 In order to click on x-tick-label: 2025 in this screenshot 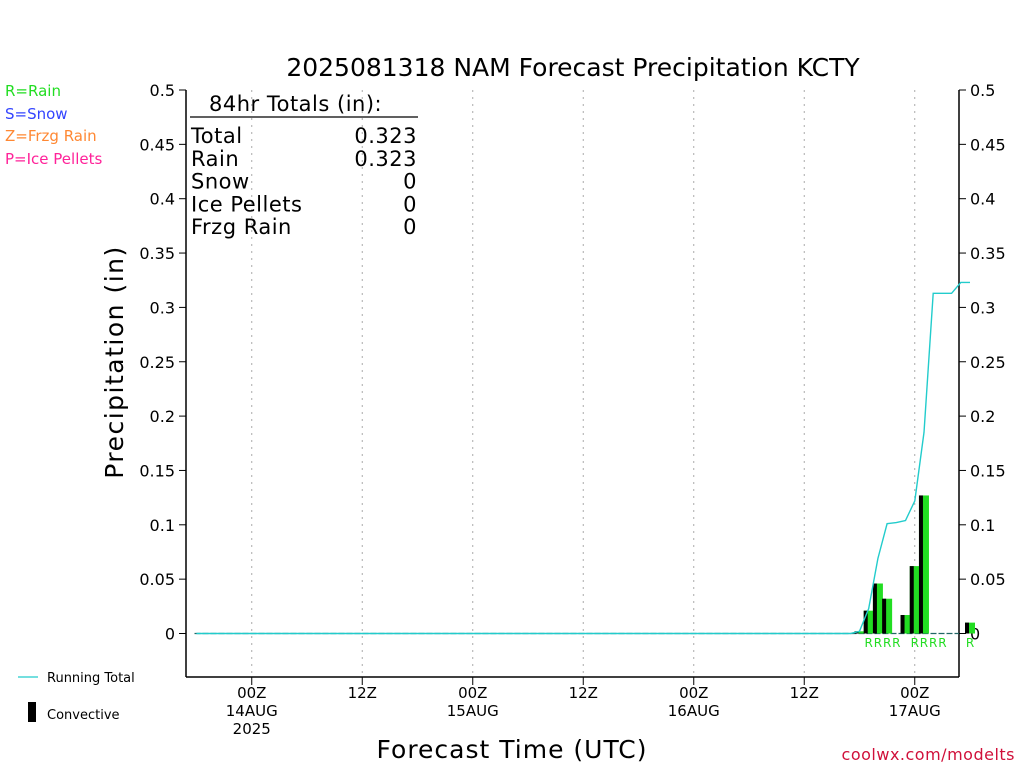, I will do `click(252, 729)`.